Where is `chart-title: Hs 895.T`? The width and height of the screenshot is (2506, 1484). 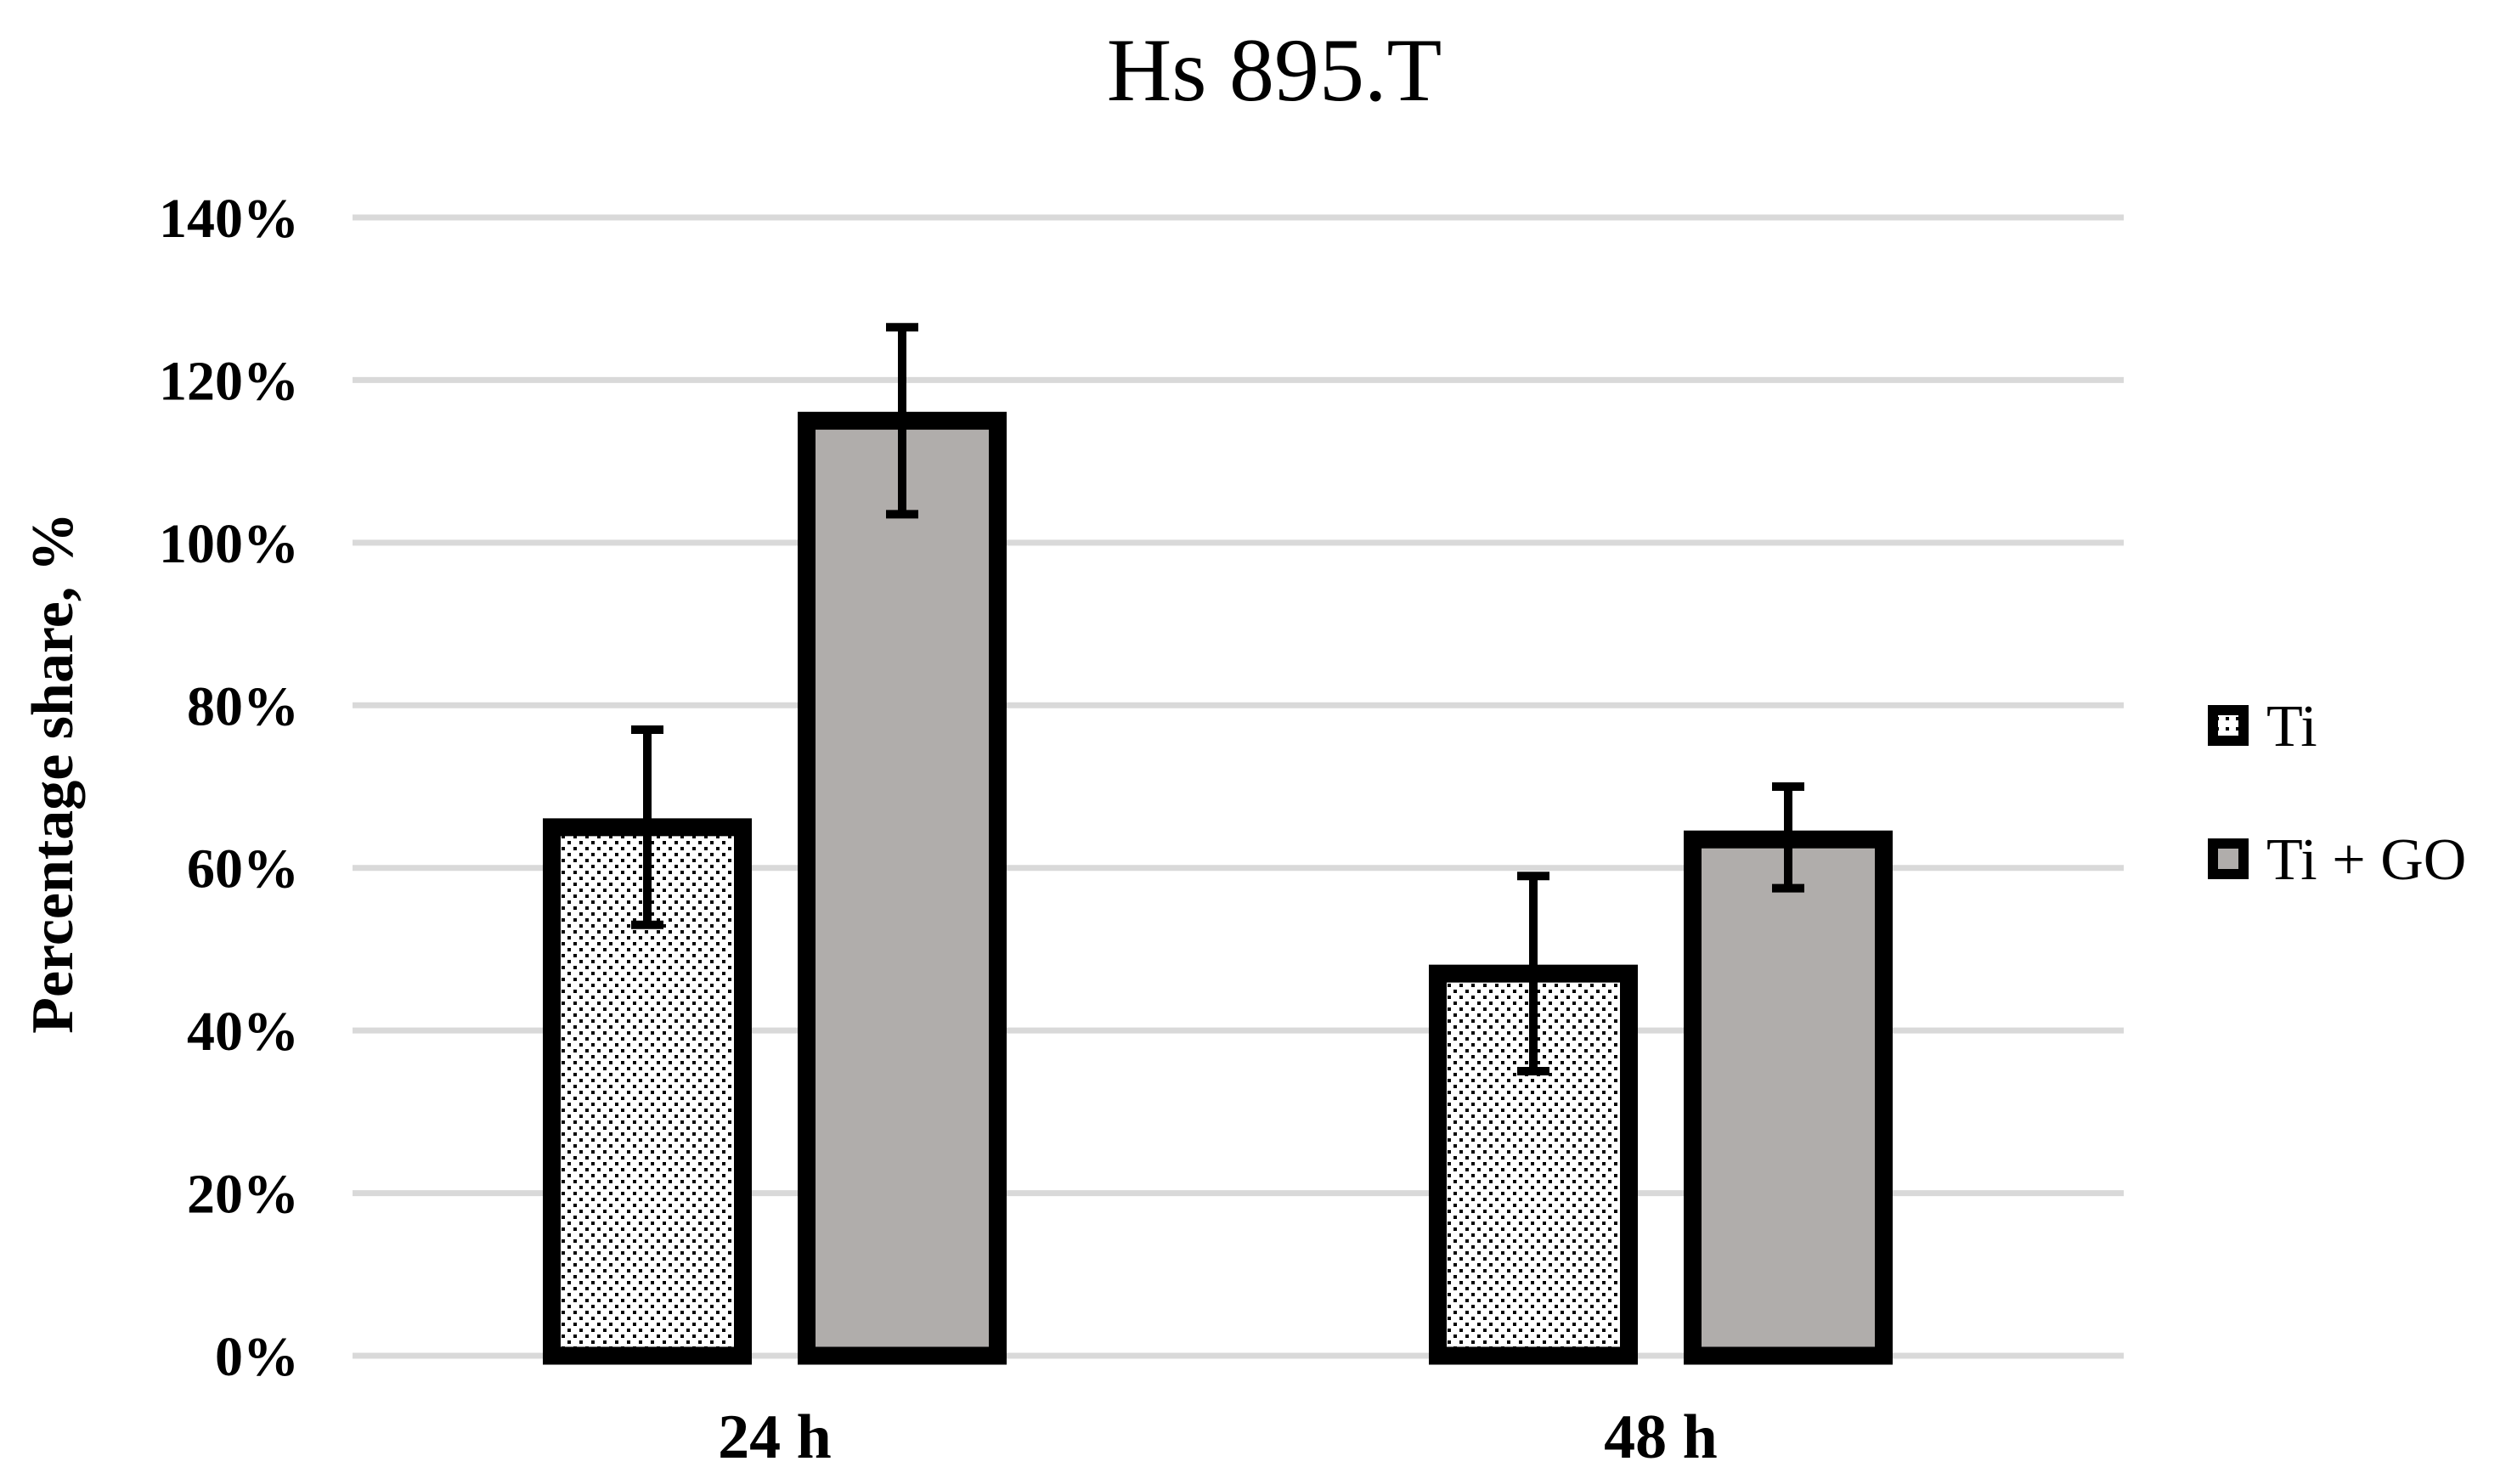 chart-title: Hs 895.T is located at coordinates (1274, 70).